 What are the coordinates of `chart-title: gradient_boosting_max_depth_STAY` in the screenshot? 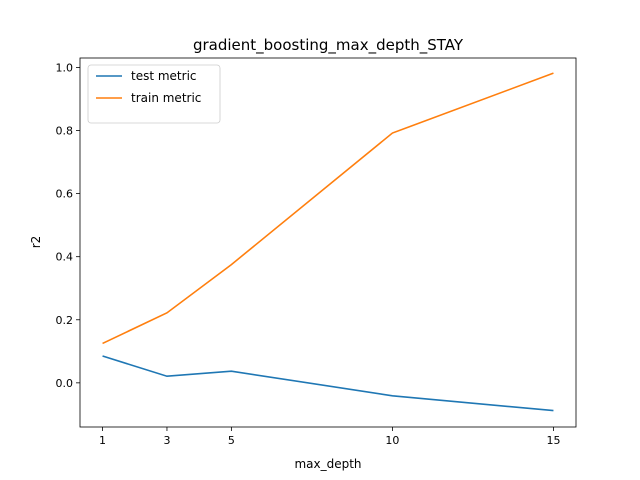 It's located at (328, 45).